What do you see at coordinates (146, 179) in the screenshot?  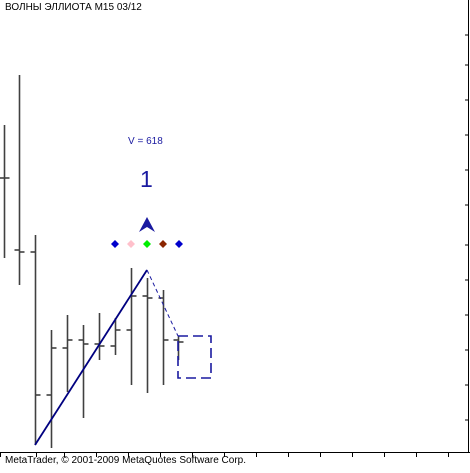 I see `wave-number-label: 1` at bounding box center [146, 179].